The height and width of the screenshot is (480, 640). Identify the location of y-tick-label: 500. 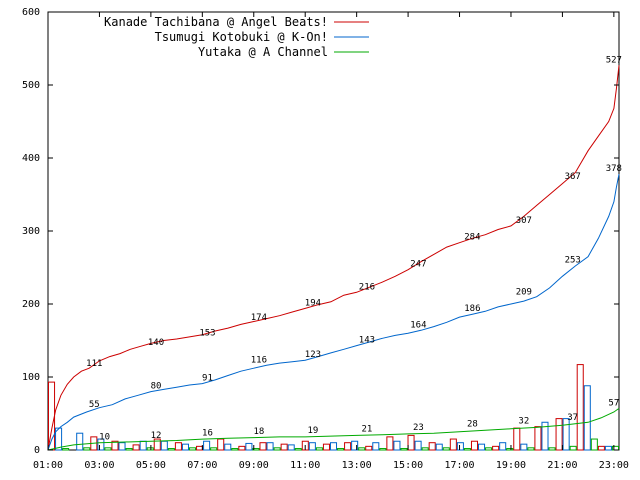
(31, 85).